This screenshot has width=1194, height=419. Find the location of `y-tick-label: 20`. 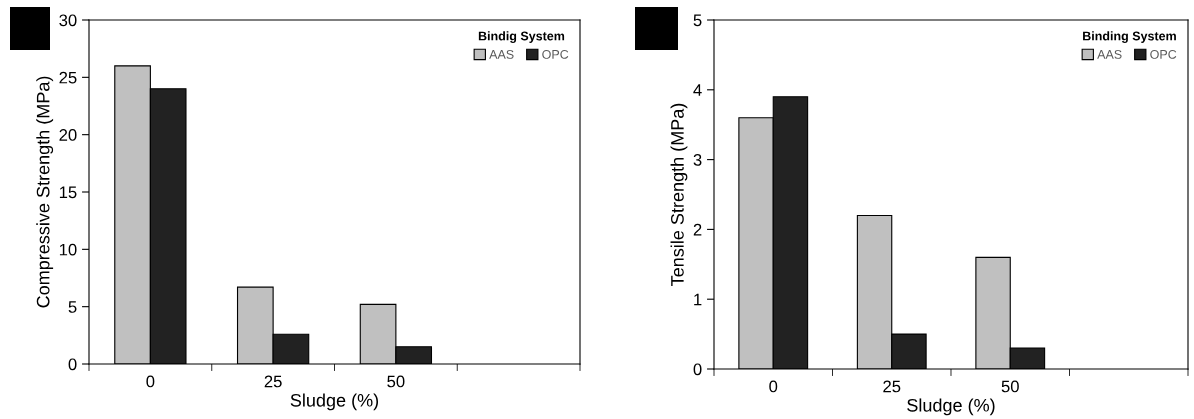

y-tick-label: 20 is located at coordinates (68, 135).